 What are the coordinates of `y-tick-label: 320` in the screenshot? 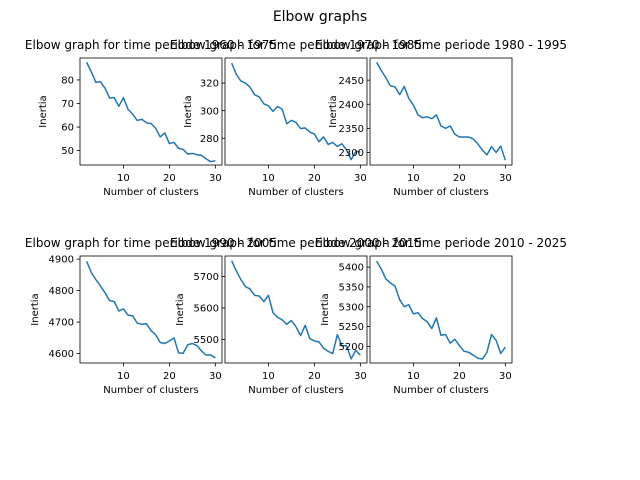 It's located at (209, 84).